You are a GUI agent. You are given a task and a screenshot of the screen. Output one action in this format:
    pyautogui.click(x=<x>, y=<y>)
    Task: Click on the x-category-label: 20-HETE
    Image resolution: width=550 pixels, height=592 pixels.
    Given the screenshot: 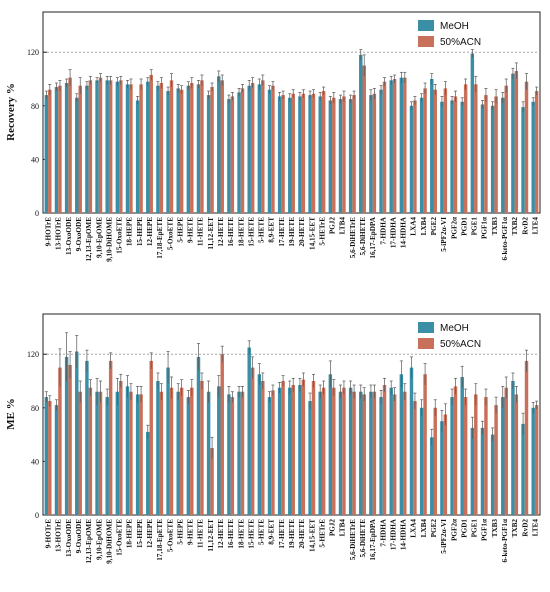 What is the action you would take?
    pyautogui.click(x=302, y=232)
    